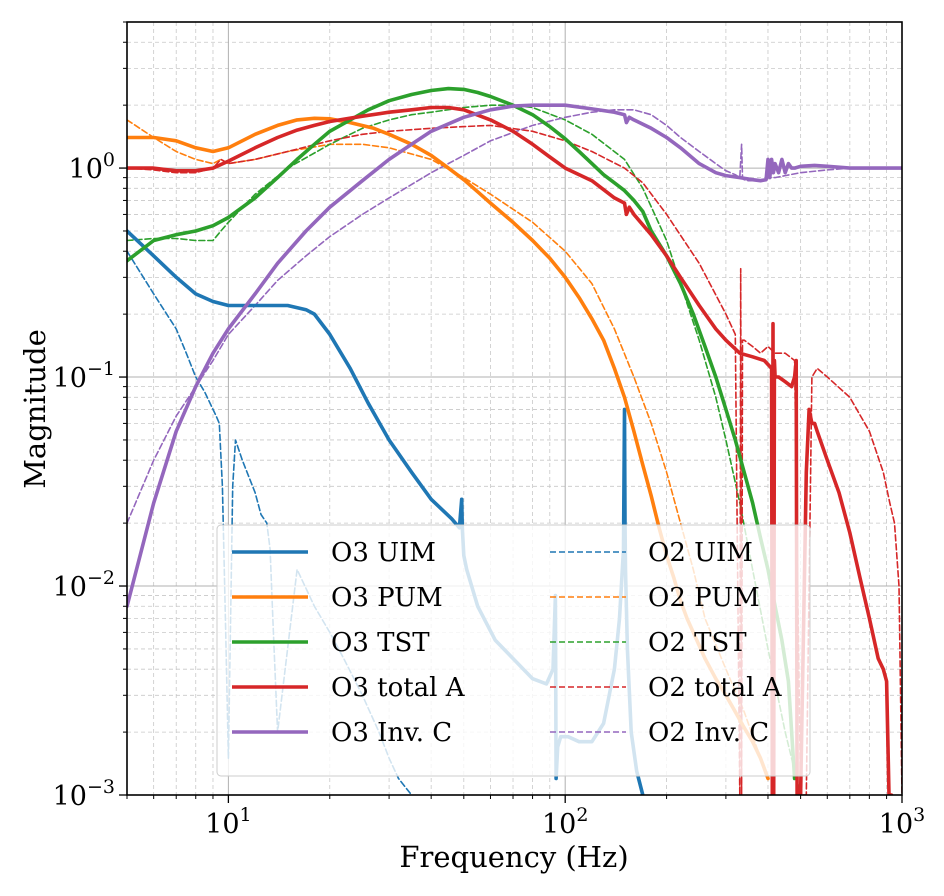  I want to click on y-tick-label: 10⁻³, so click(84, 794).